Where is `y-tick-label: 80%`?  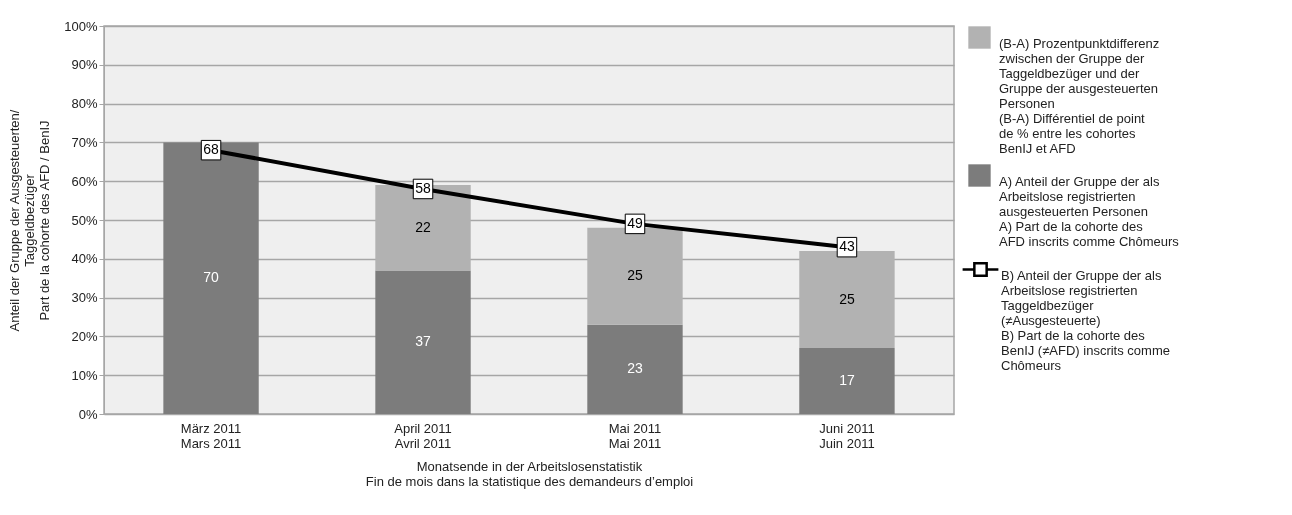 y-tick-label: 80% is located at coordinates (84, 104).